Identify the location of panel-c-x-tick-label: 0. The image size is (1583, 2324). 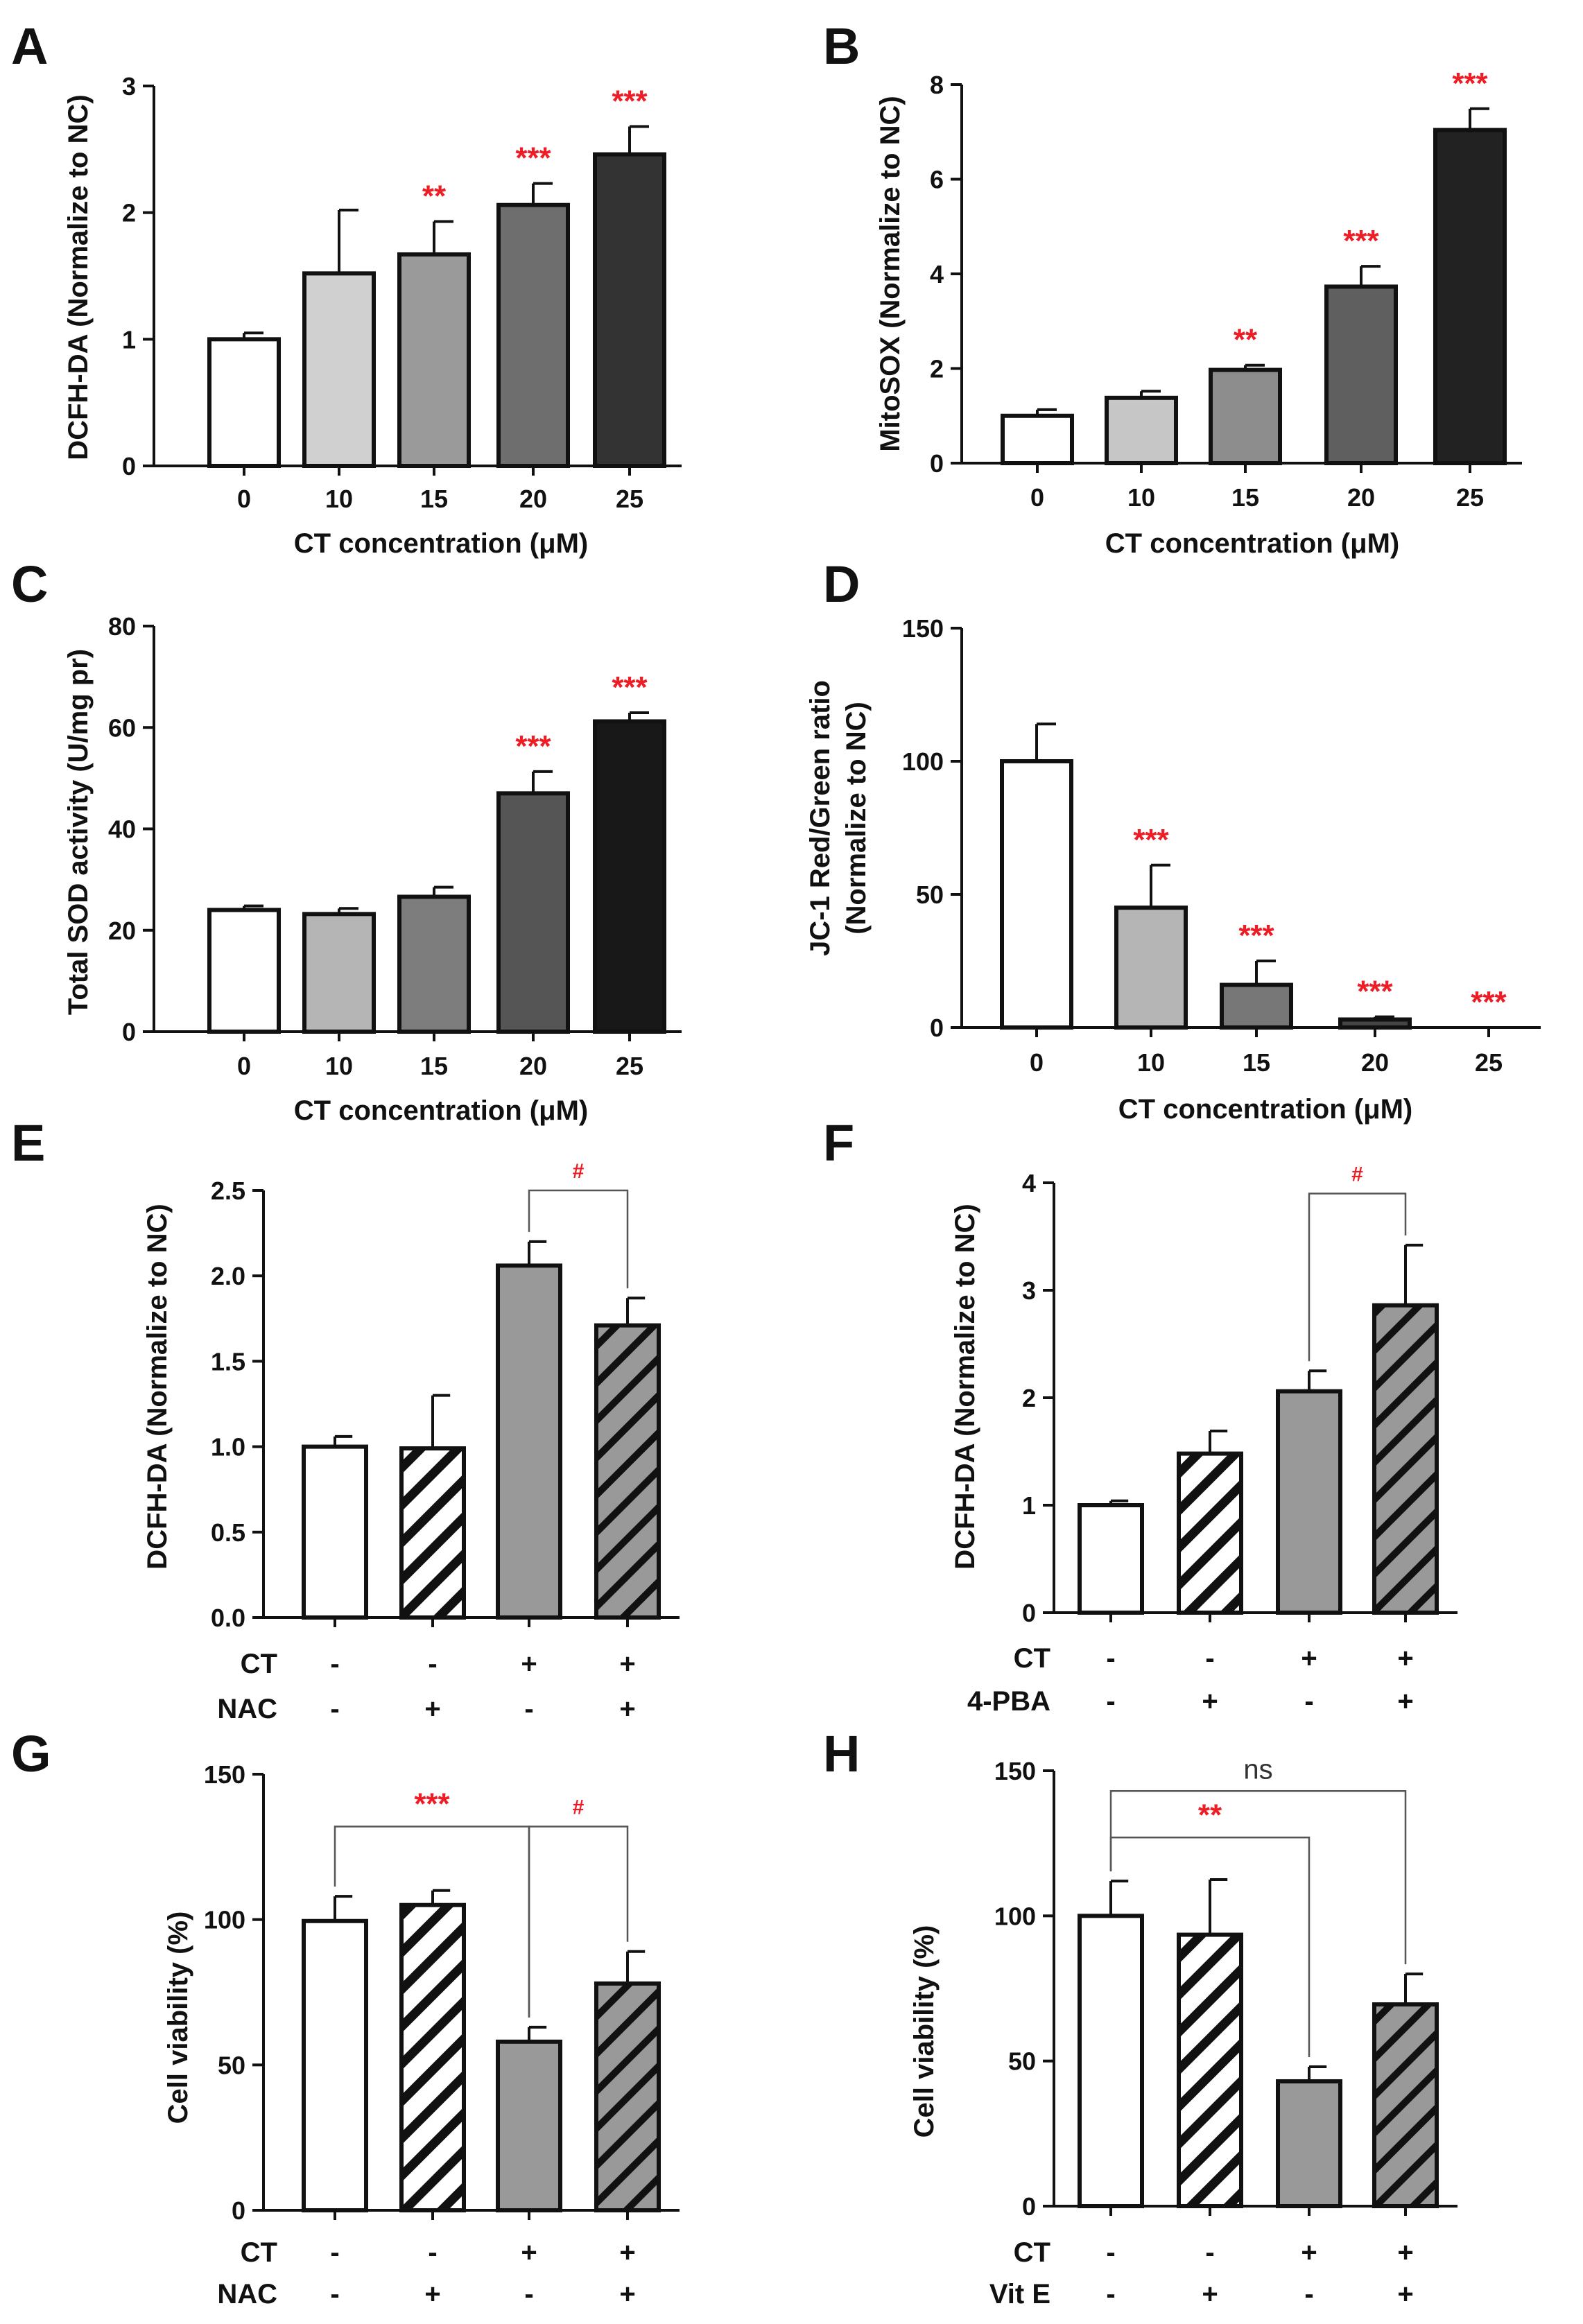
(244, 1066).